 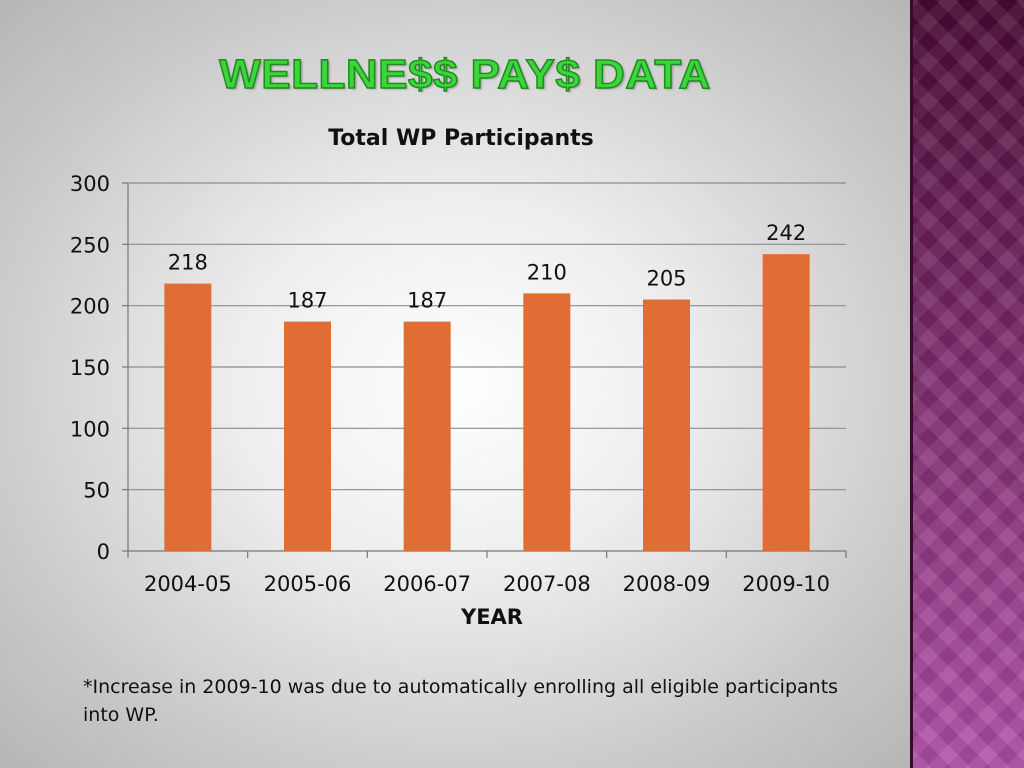 What do you see at coordinates (911, 384) in the screenshot?
I see `side-panel-divider` at bounding box center [911, 384].